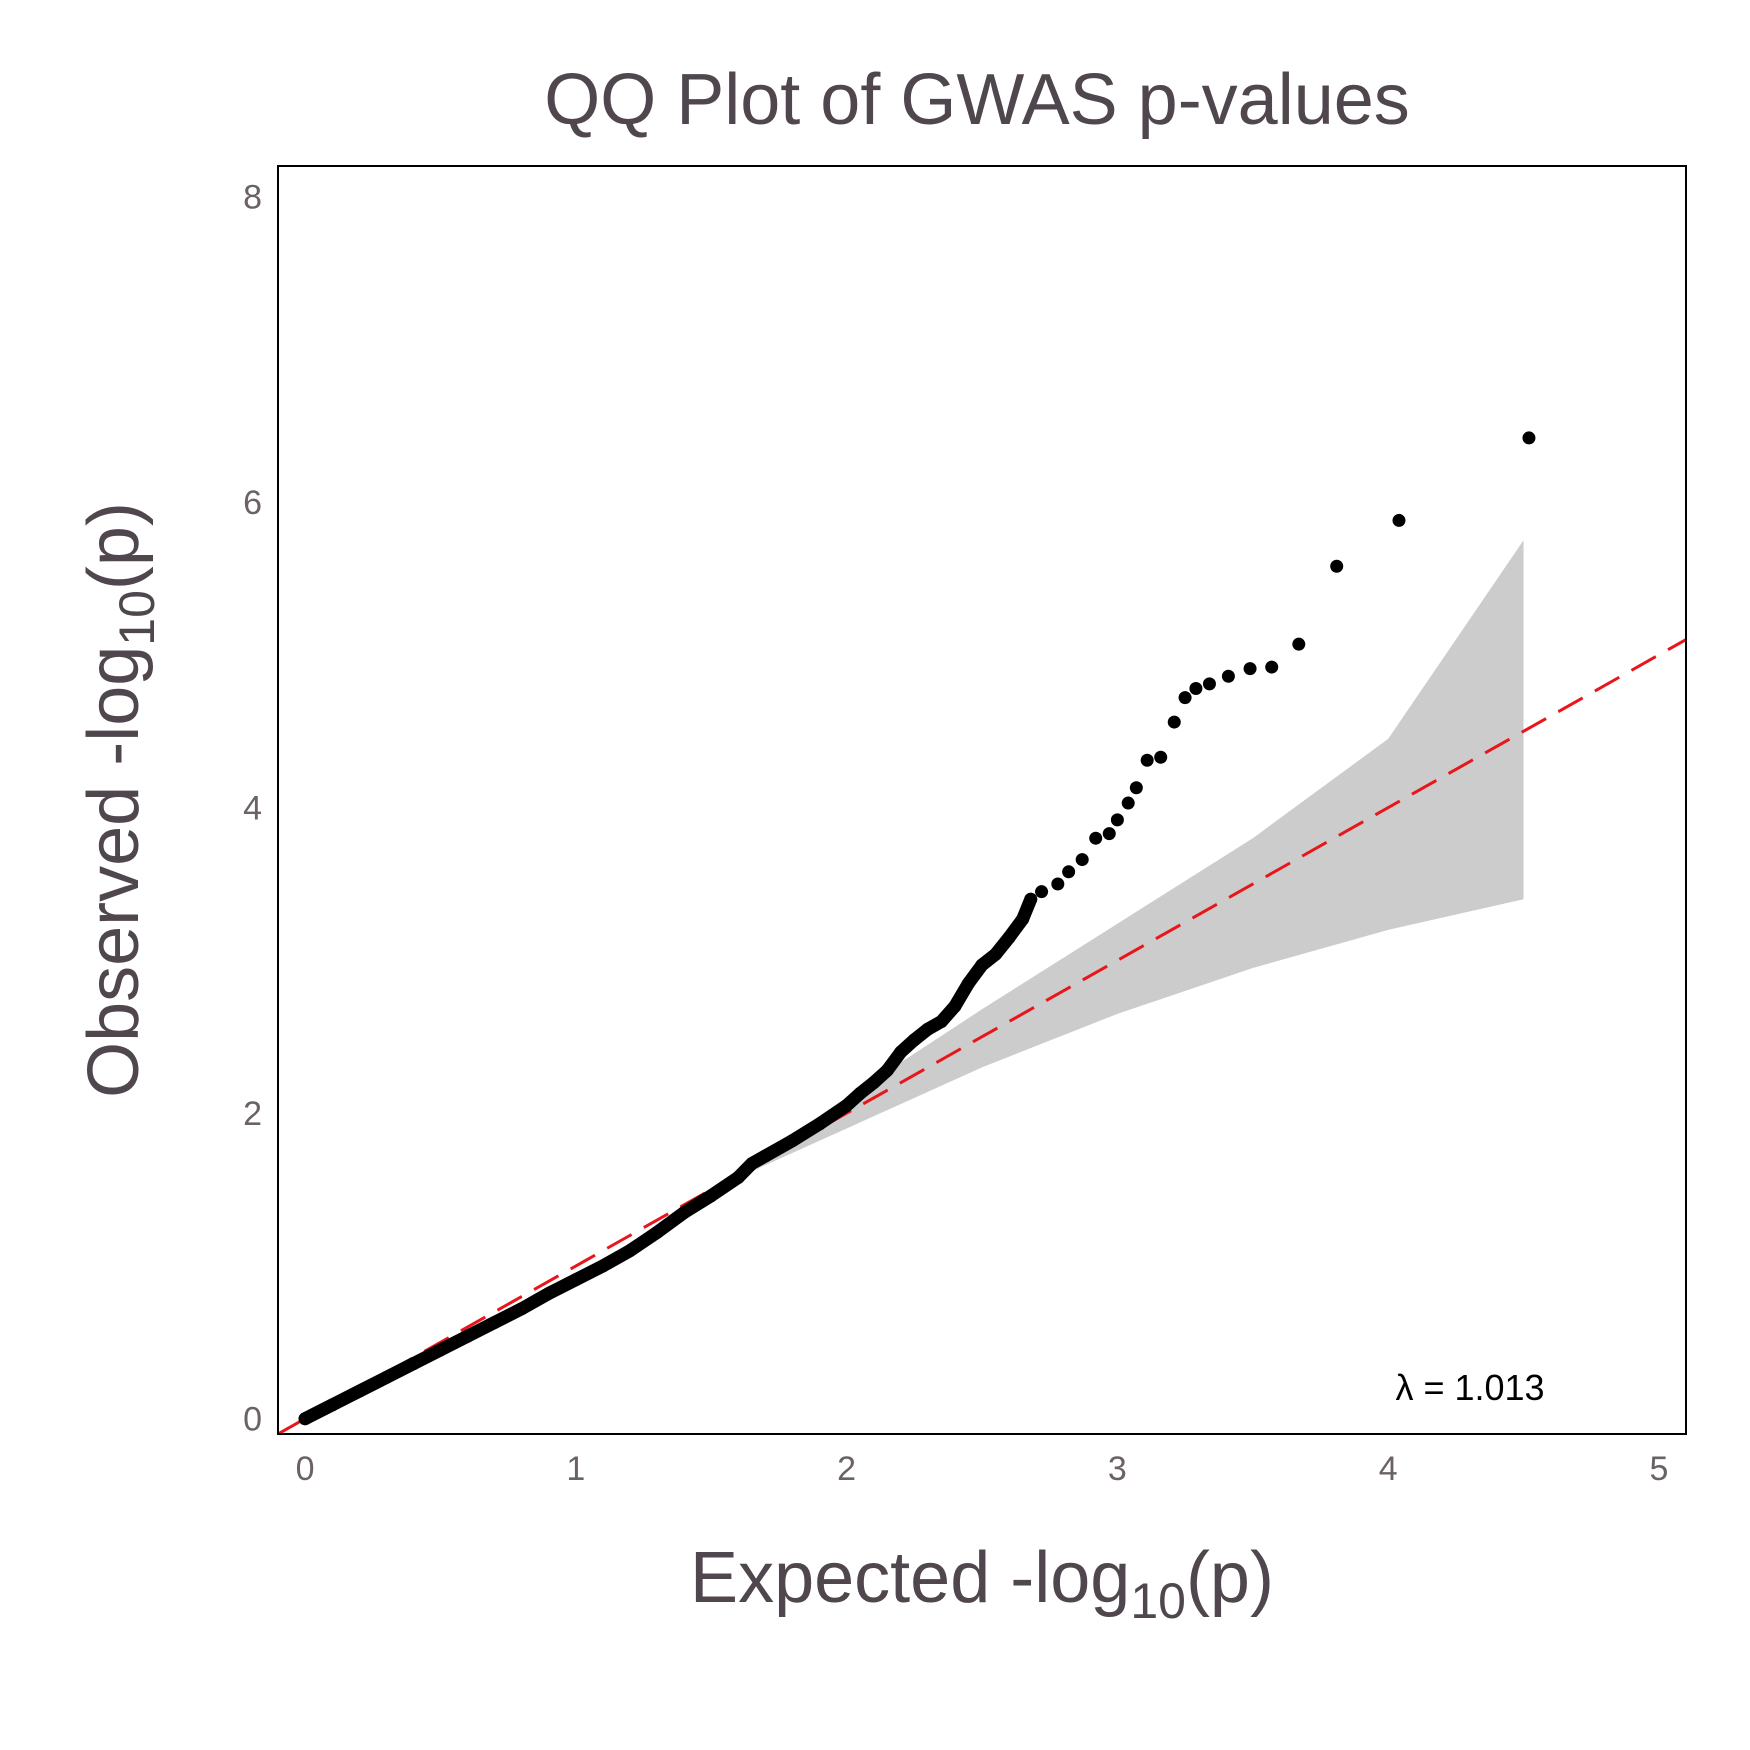 This screenshot has width=1750, height=1750. What do you see at coordinates (982, 1469) in the screenshot?
I see `x-tick-labels: 0 1 2 3 4 5` at bounding box center [982, 1469].